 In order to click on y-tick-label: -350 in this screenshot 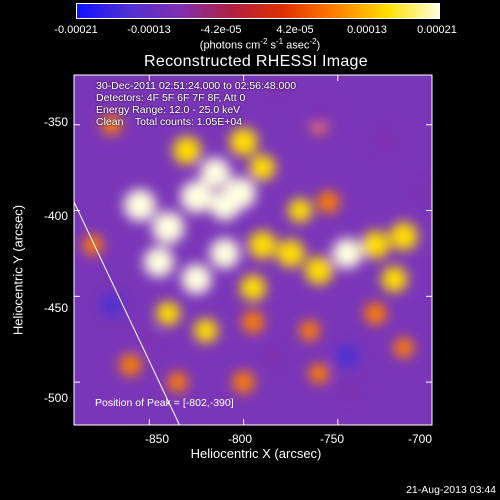, I will do `click(55, 122)`.